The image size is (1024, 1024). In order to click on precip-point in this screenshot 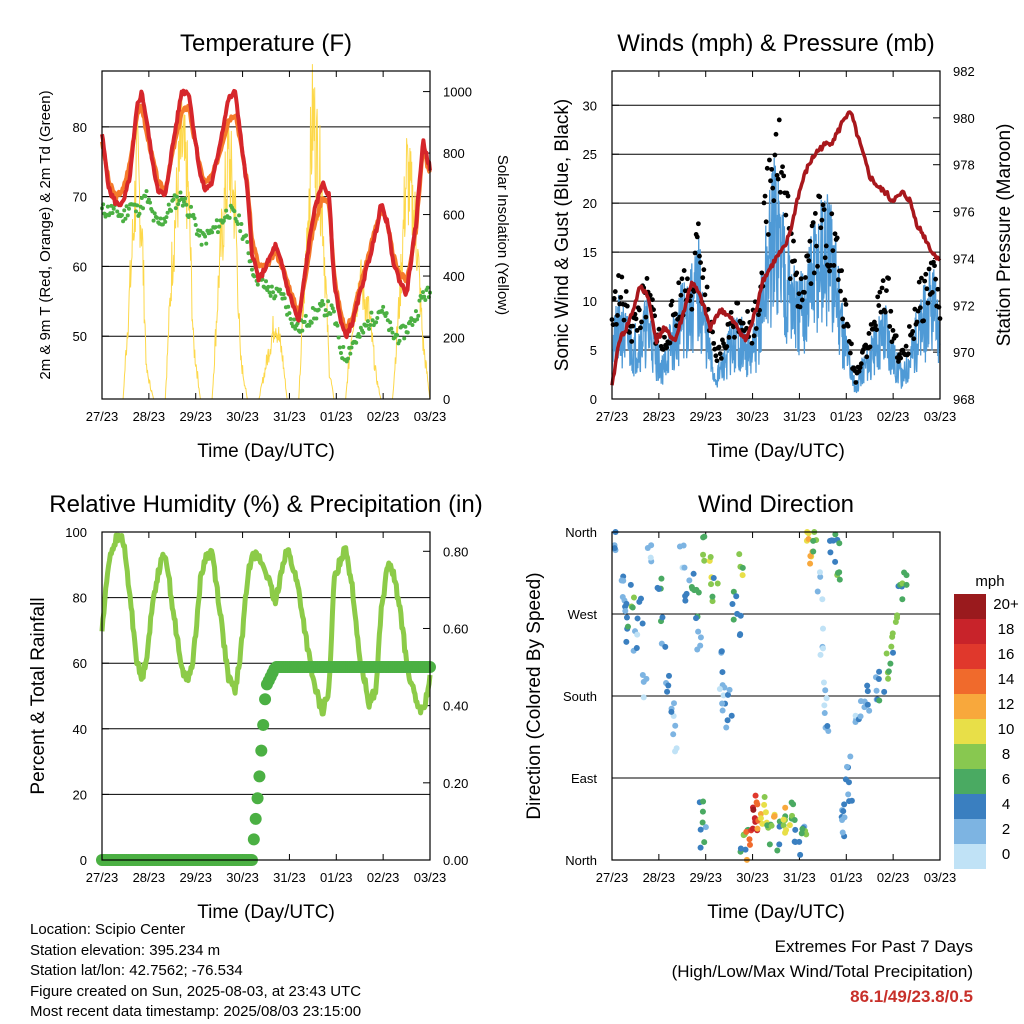, I will do `click(261, 750)`.